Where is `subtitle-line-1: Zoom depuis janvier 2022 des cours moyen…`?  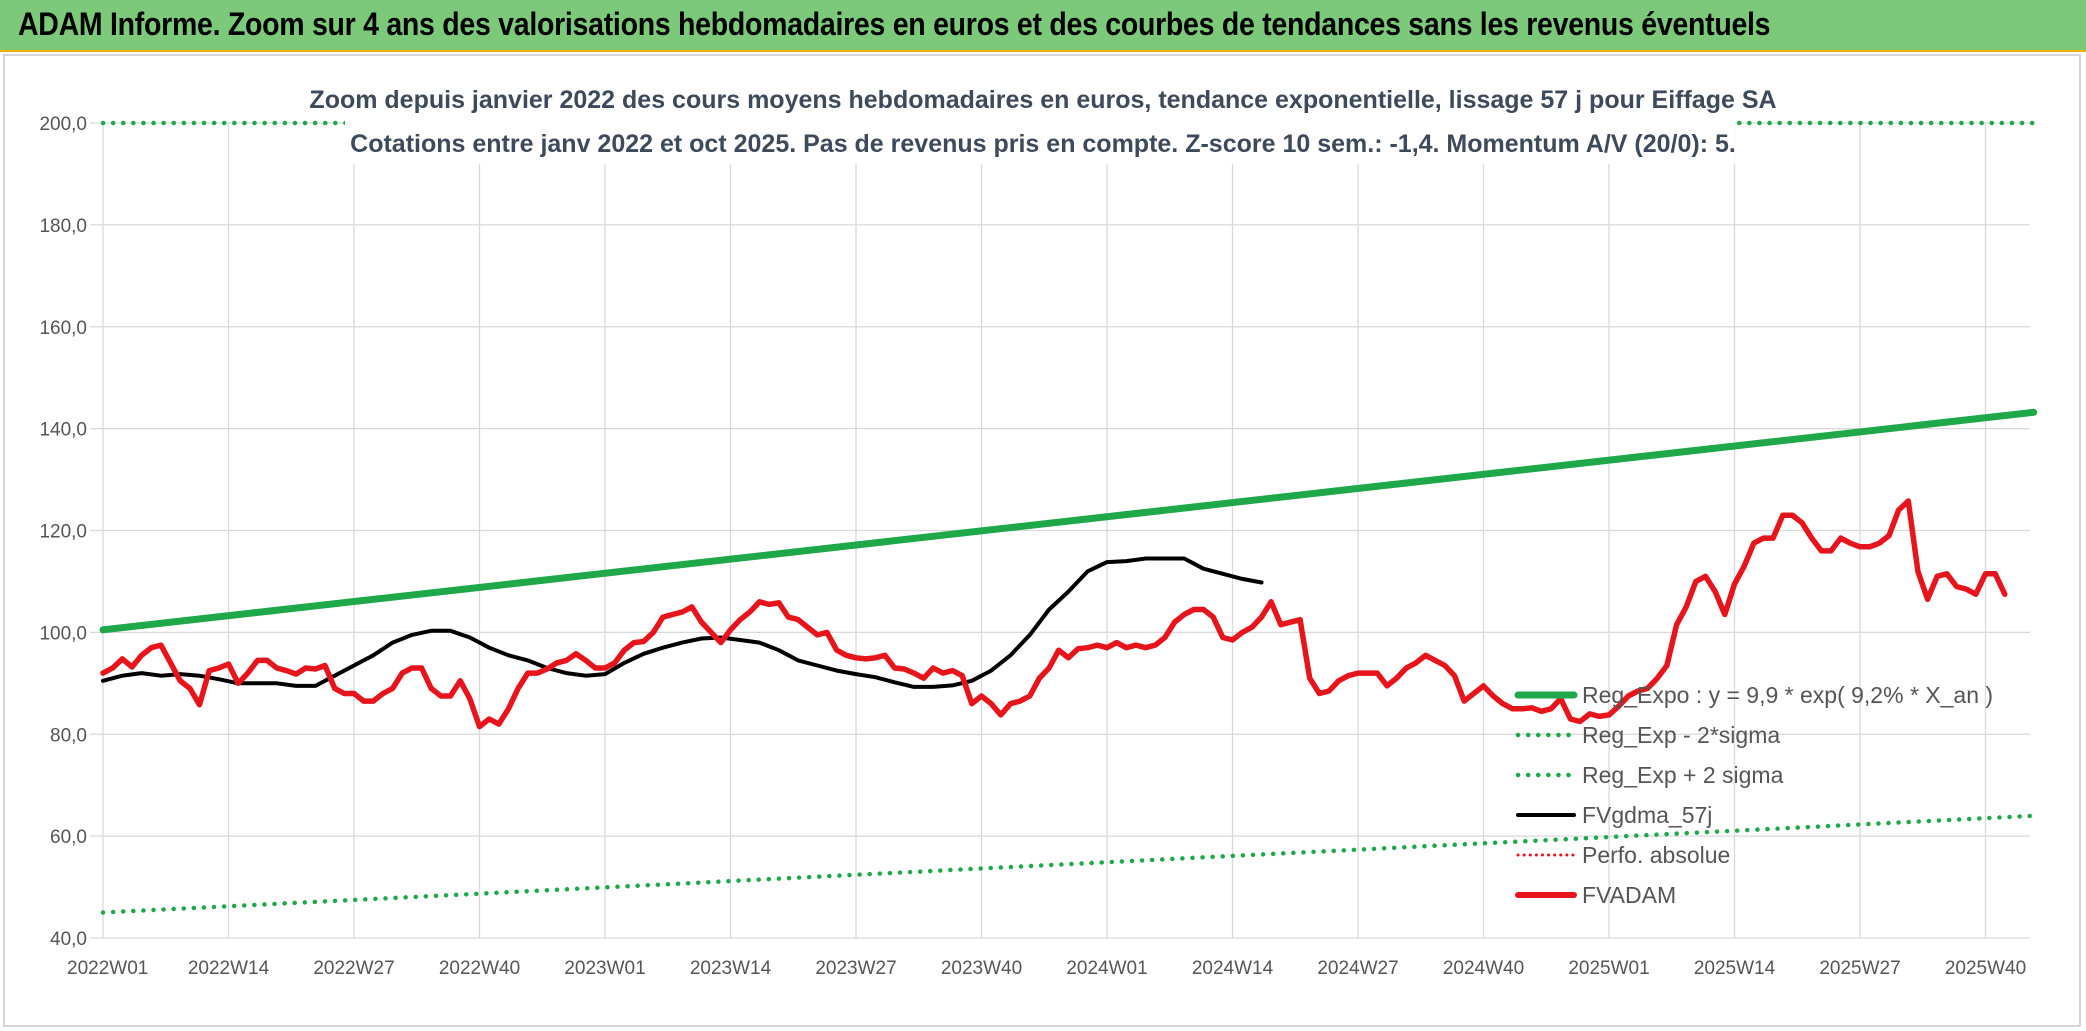
subtitle-line-1: Zoom depuis janvier 2022 des cours moyen… is located at coordinates (1042, 100).